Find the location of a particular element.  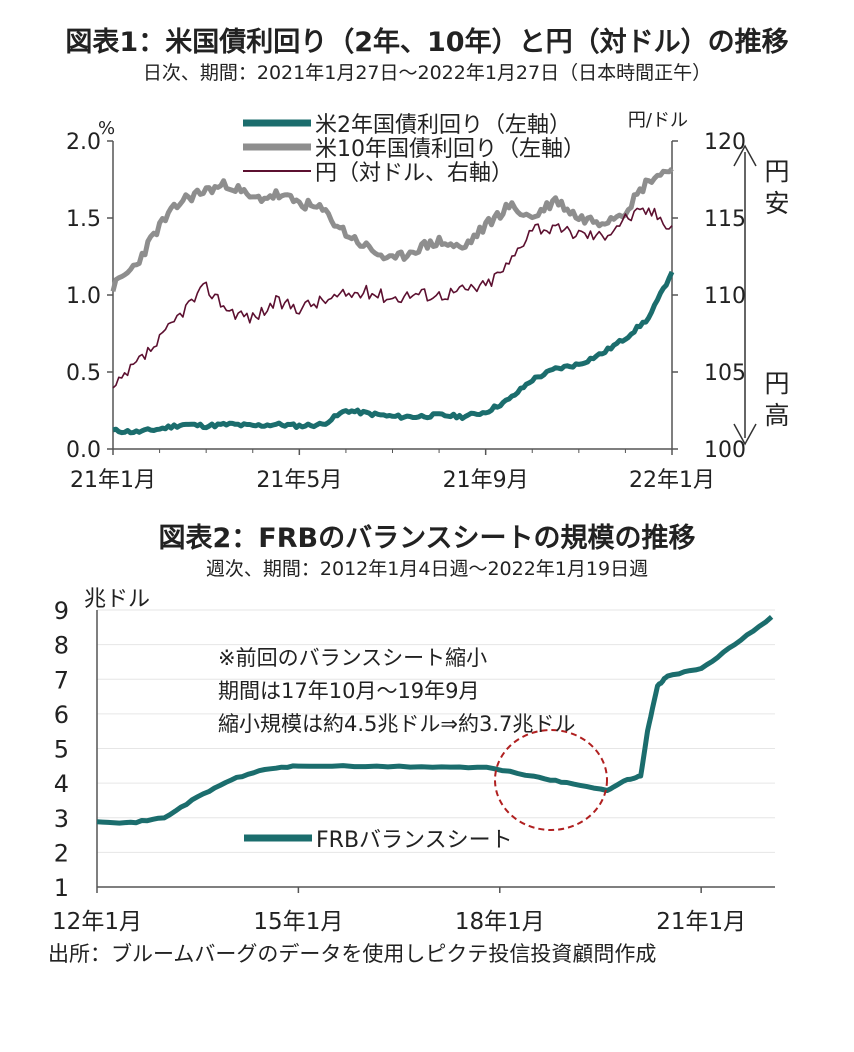

source-note: 出所：ブルームバーグのデータを使用しピクテ投信投資顧問作成 is located at coordinates (352, 954).